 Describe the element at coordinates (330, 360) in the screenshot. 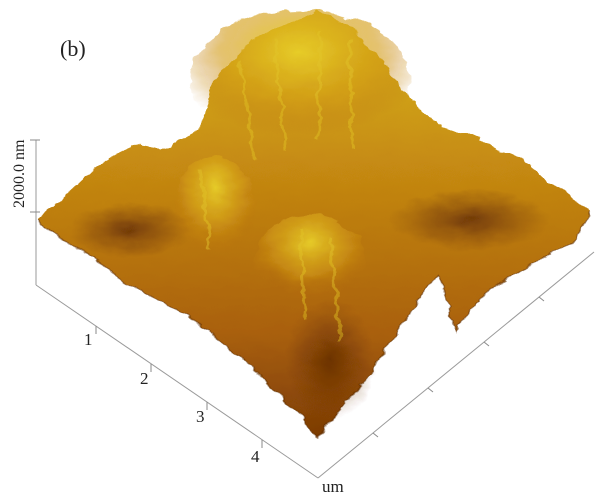

I see `valley-shadow-front` at that location.